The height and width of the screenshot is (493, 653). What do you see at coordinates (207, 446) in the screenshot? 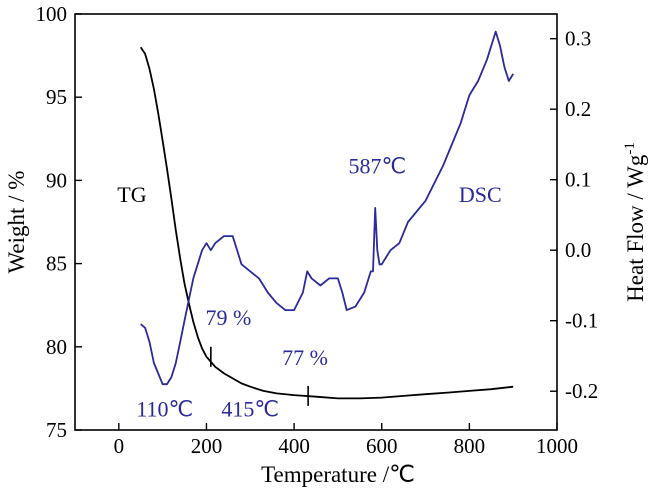
I see `x-tick-label: 200` at bounding box center [207, 446].